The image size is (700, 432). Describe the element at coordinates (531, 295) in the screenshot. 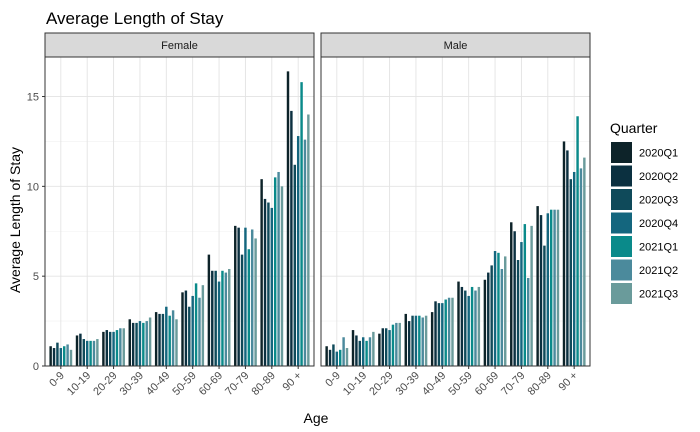

I see `bar-male-7-2021Q3` at that location.